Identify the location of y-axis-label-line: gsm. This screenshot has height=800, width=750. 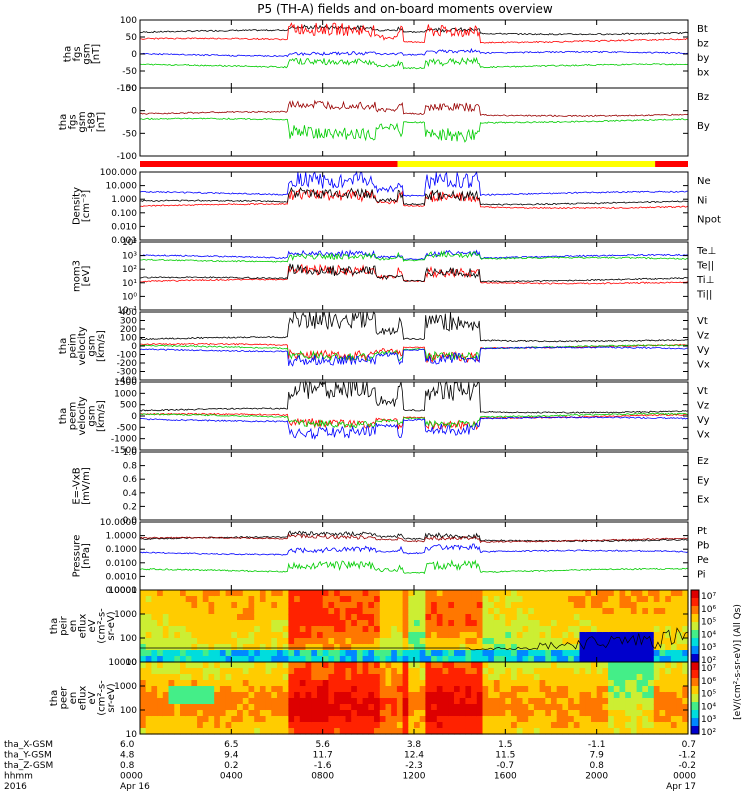
(82, 121).